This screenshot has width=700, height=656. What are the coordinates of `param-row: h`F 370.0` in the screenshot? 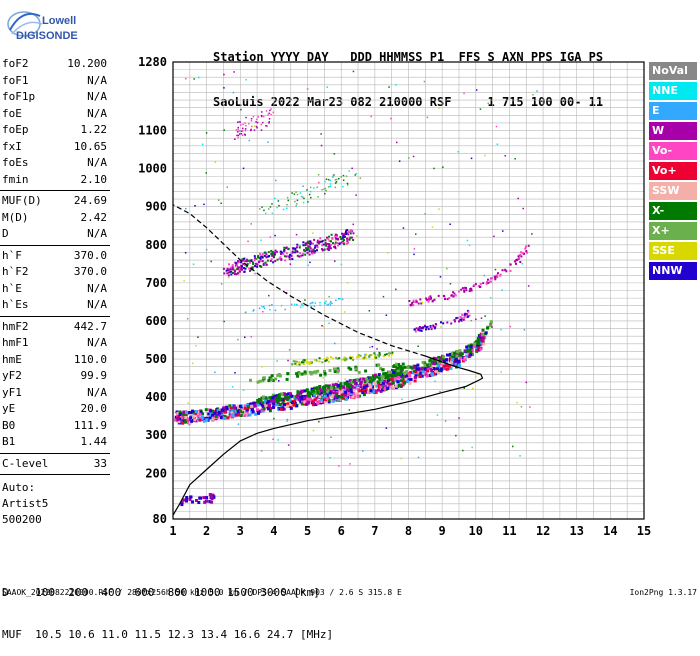 It's located at (55, 256).